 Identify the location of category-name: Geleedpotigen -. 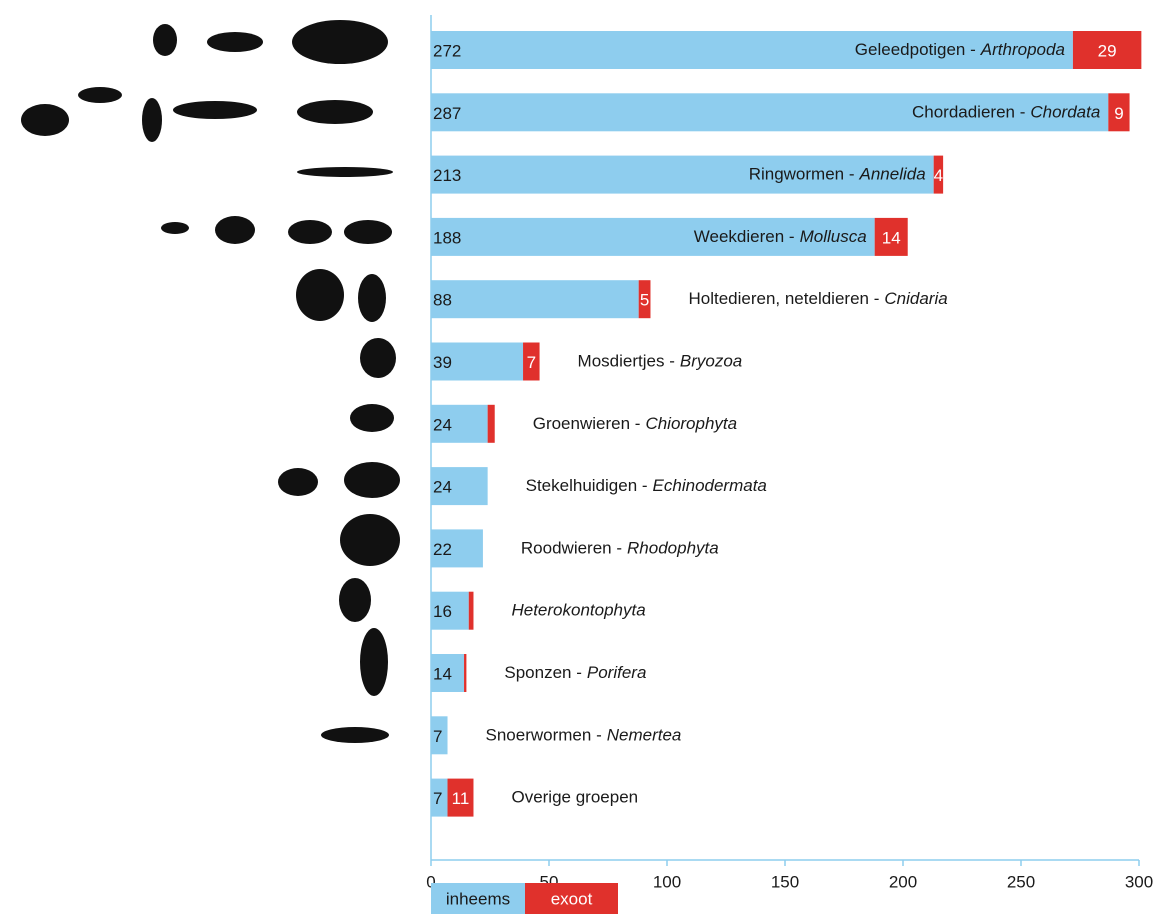
(915, 49).